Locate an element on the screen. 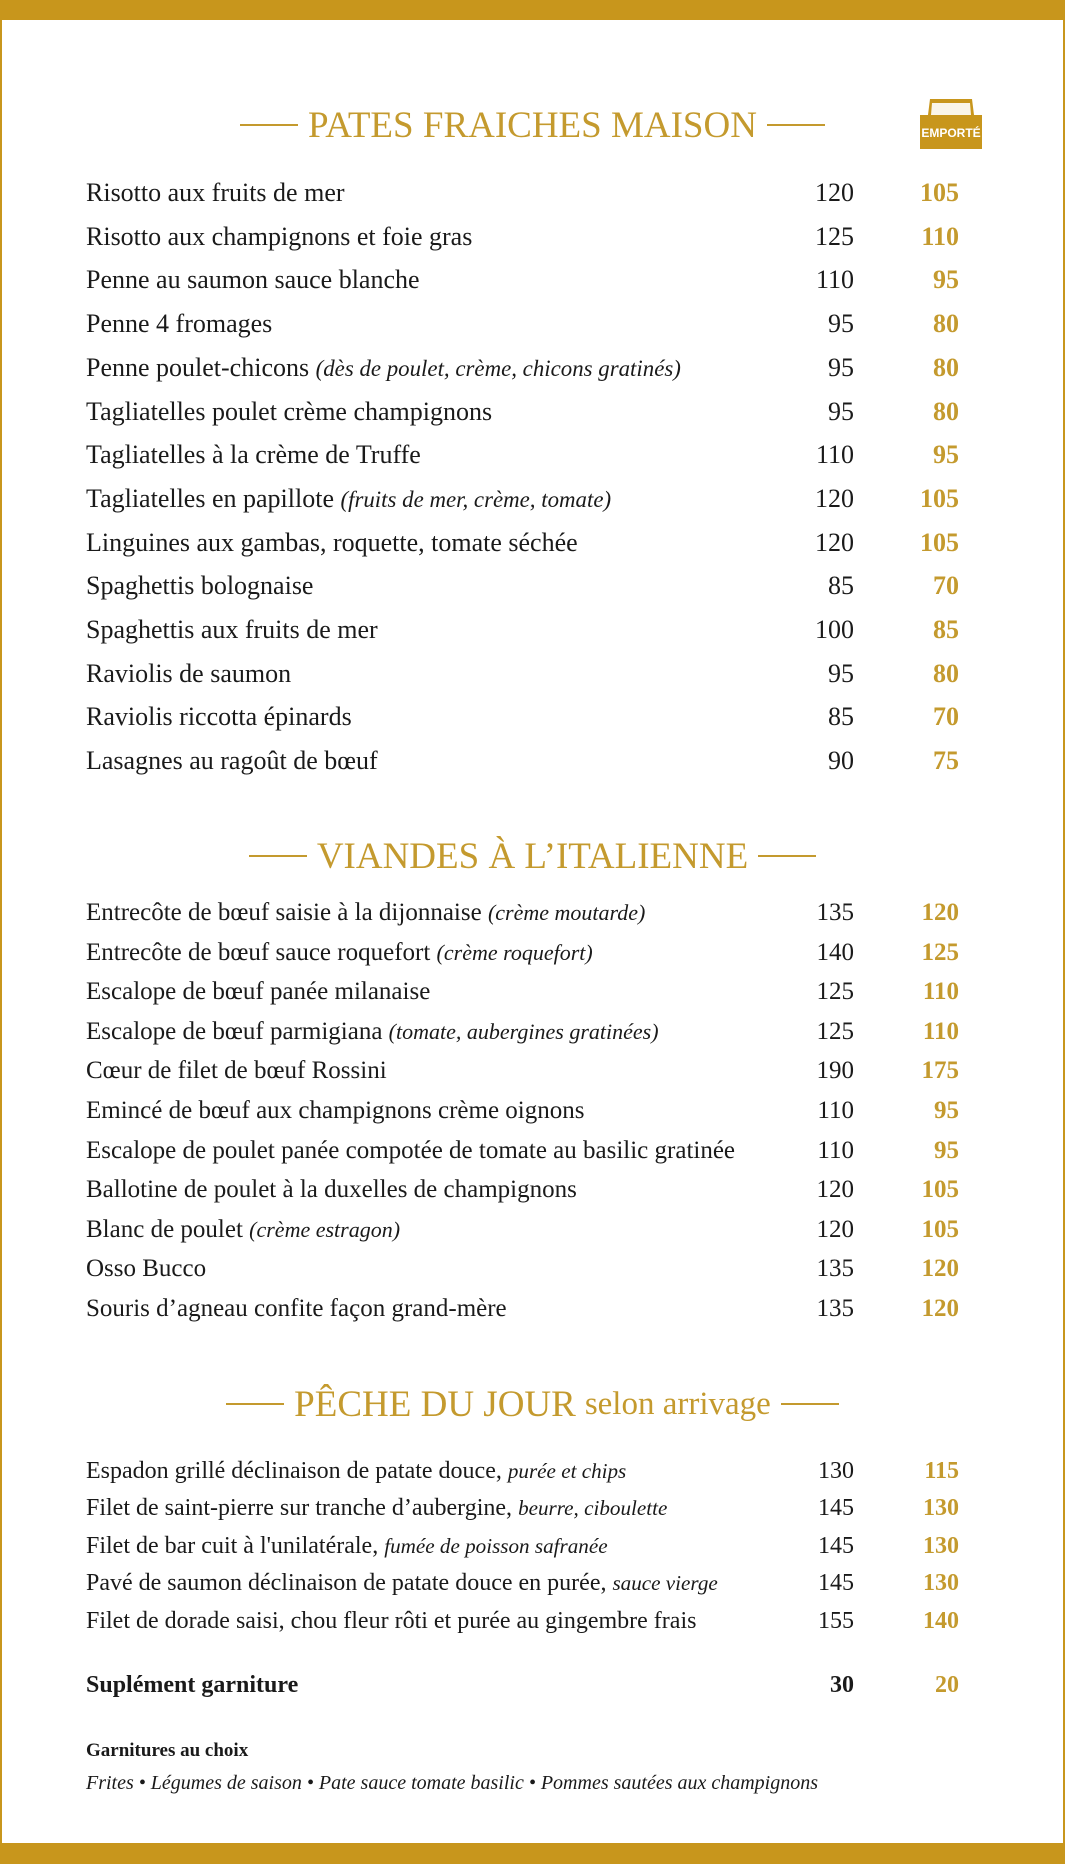 Image resolution: width=1065 pixels, height=1864 pixels. dish-label: Spaghettis aux fruits de mer is located at coordinates (232, 629).